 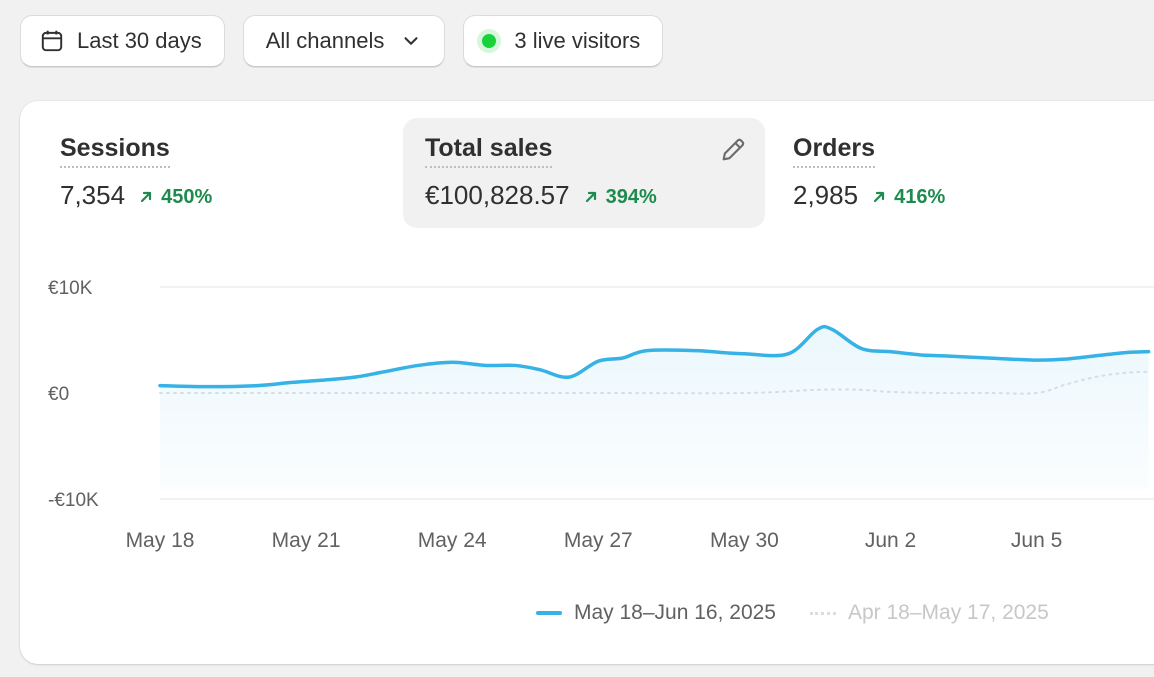 I want to click on live-dot-icon, so click(x=489, y=41).